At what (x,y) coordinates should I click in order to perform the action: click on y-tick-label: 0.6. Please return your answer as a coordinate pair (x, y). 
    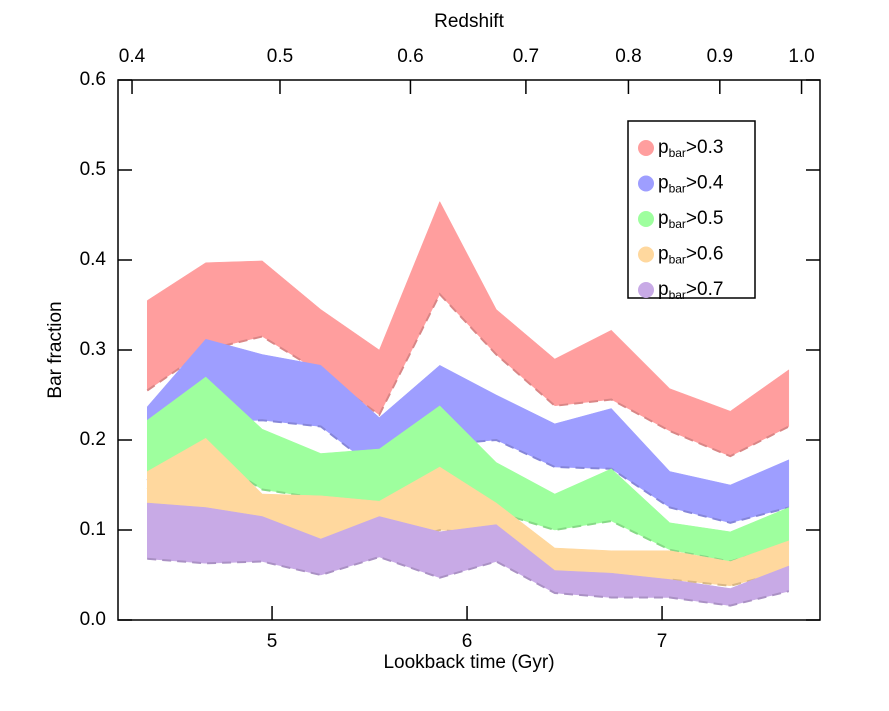
    Looking at the image, I should click on (93, 79).